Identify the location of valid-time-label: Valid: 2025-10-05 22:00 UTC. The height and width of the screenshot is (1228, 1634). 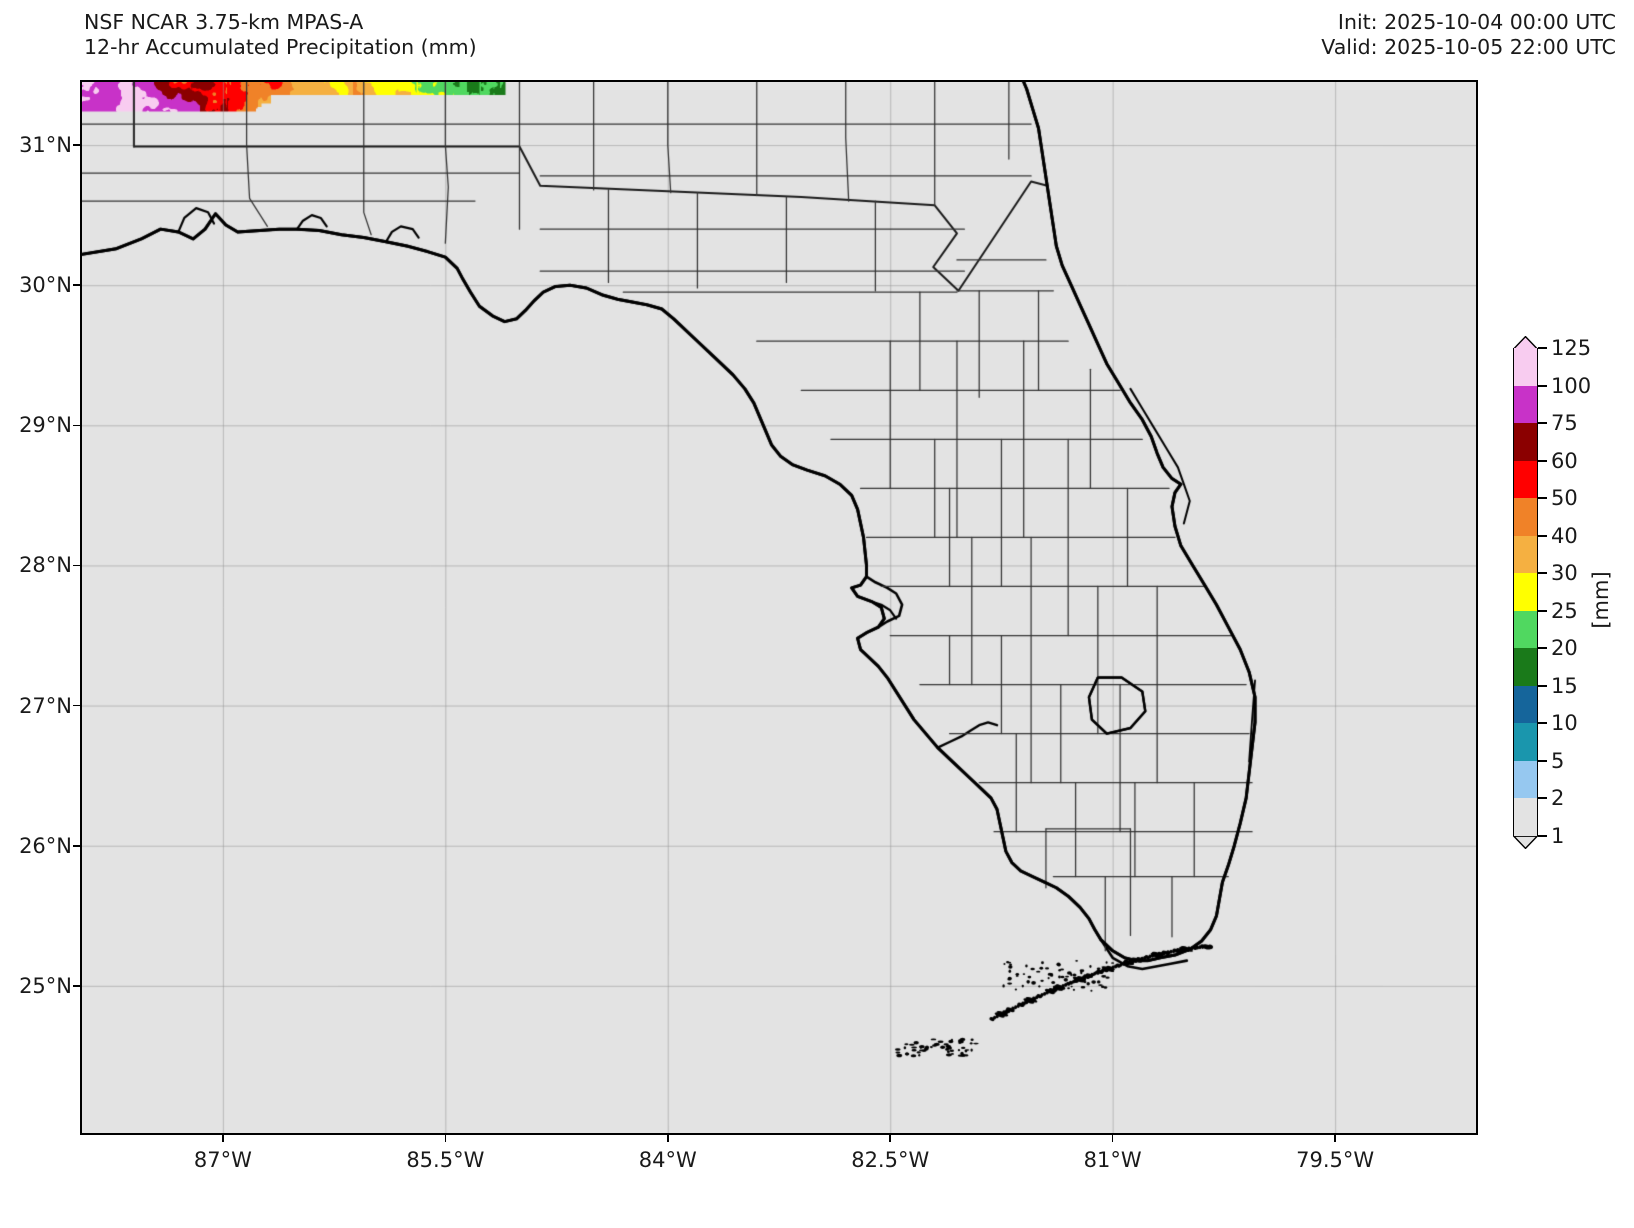
(1468, 47).